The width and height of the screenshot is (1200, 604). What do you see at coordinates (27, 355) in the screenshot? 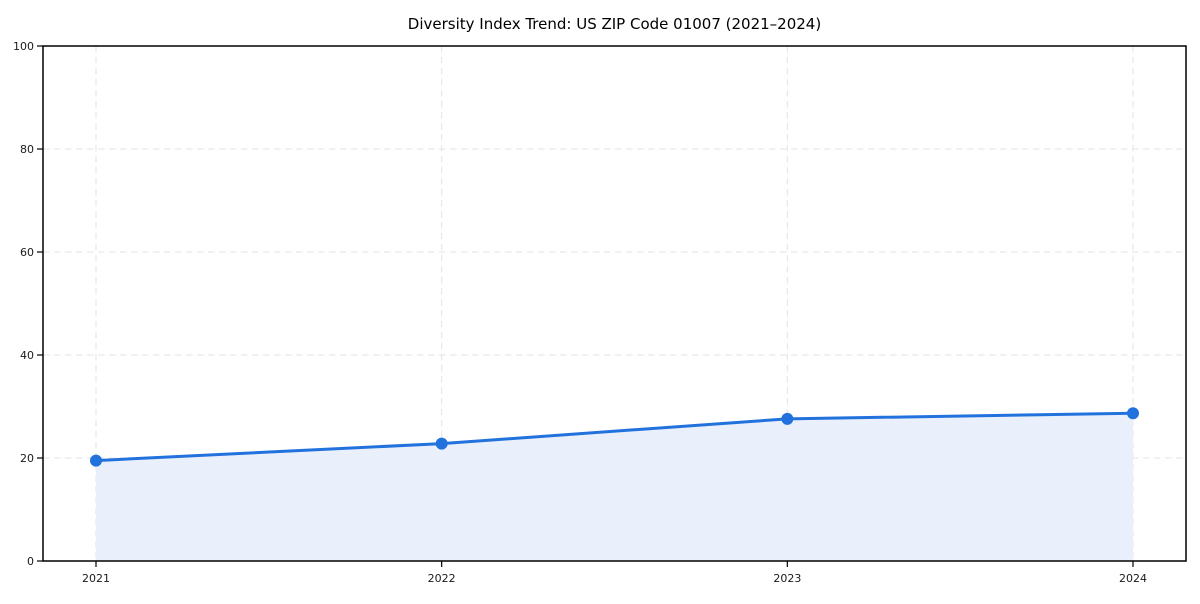
I see `y-tick-label: 40` at bounding box center [27, 355].